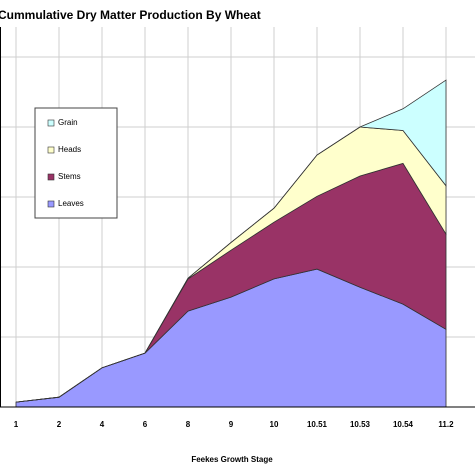 The width and height of the screenshot is (475, 475). I want to click on x-tick-label: 6, so click(145, 424).